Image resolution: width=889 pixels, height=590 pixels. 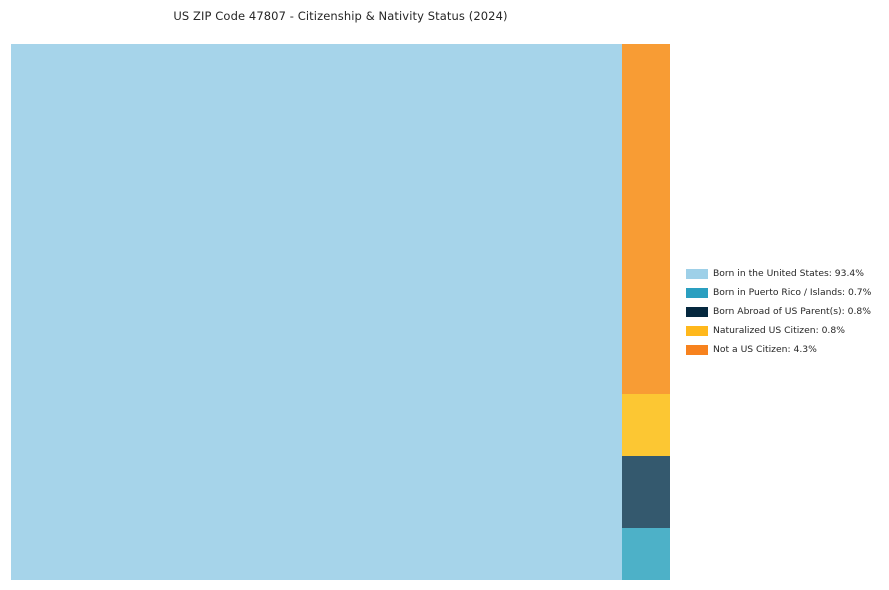 I want to click on legend-item: Born in the United States: 93.4%, so click(x=784, y=273).